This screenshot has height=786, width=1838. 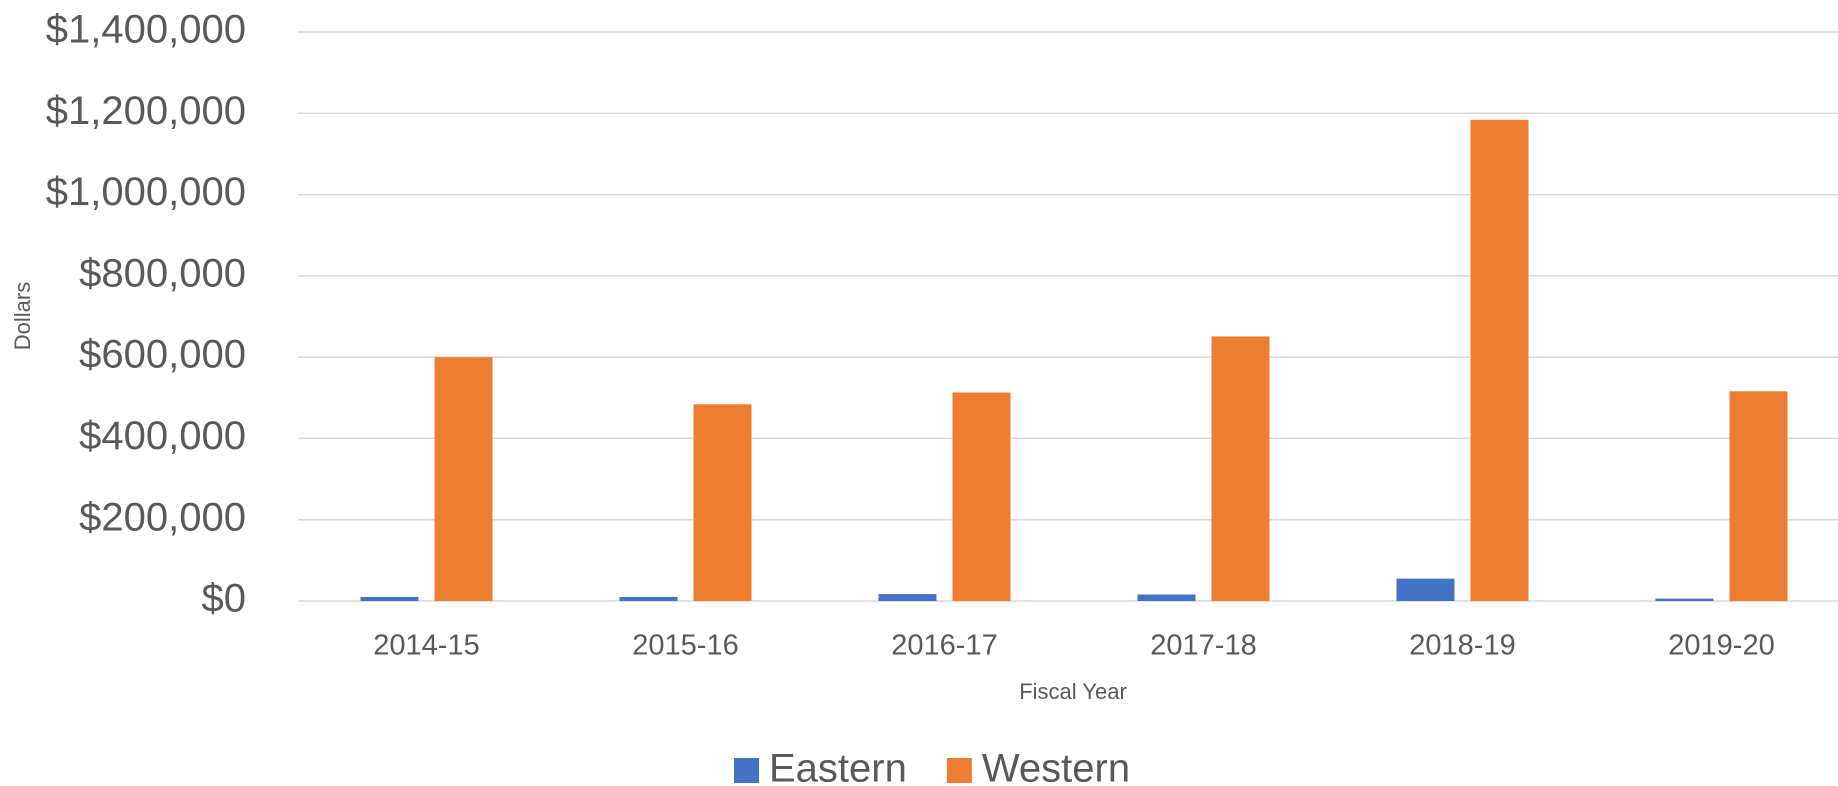 I want to click on x-tick-label: 2015-16, so click(x=685, y=646).